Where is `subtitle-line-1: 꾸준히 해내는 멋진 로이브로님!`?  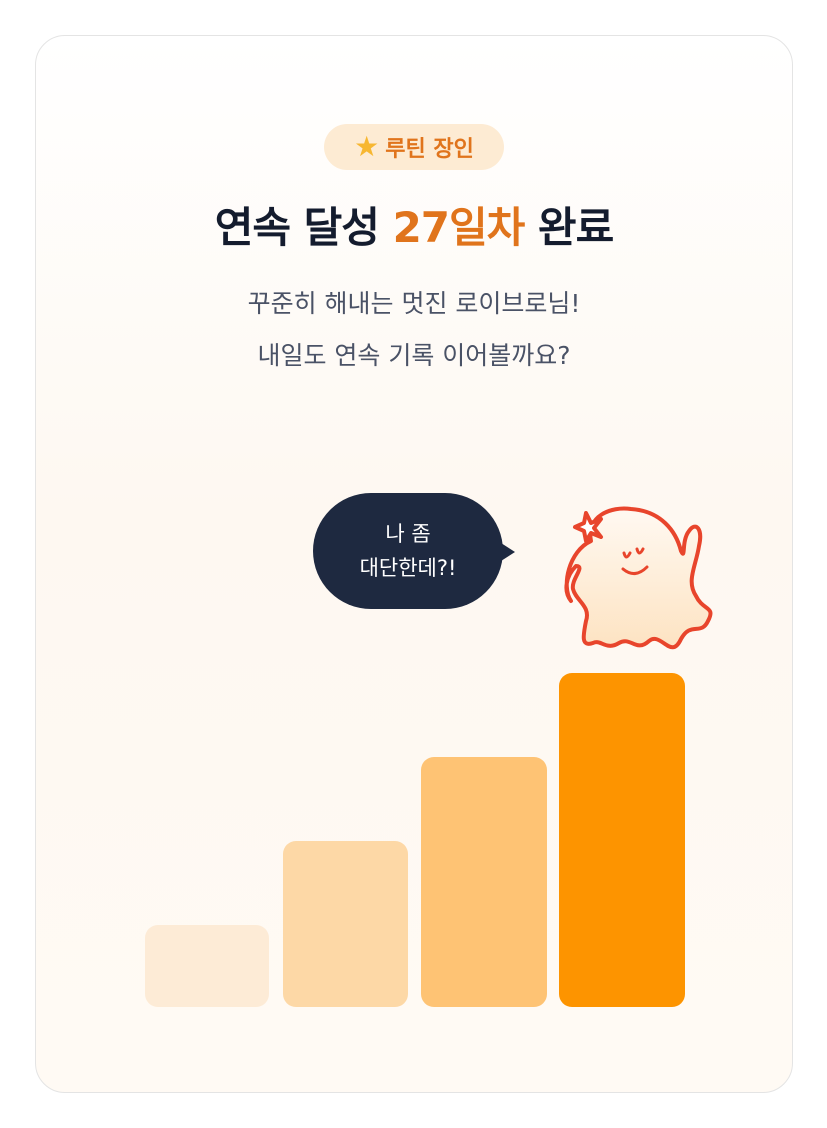
subtitle-line-1: 꾸준히 해내는 멋진 로이브로님! is located at coordinates (414, 303).